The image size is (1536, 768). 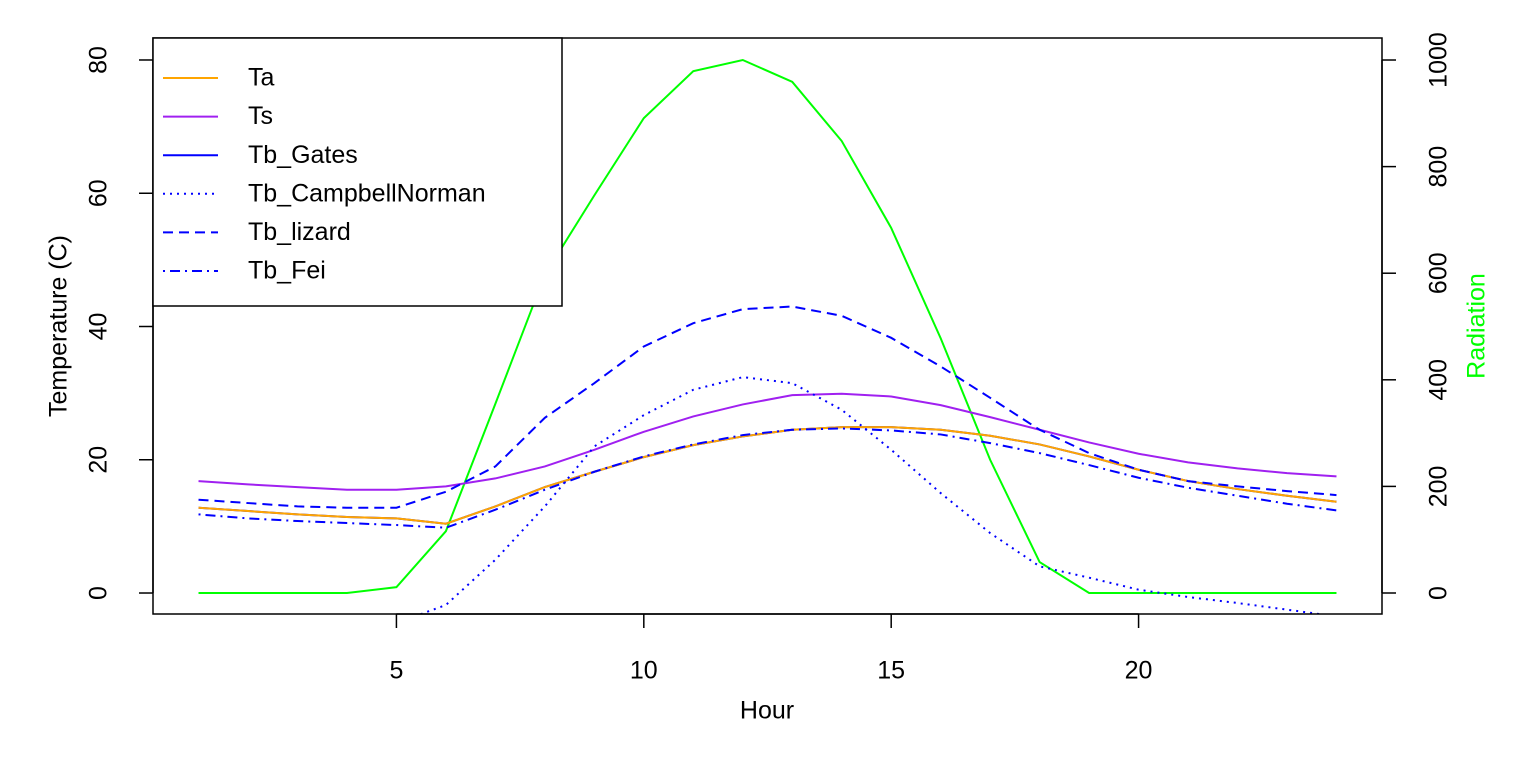 I want to click on y-tick-label: 0, so click(x=99, y=593).